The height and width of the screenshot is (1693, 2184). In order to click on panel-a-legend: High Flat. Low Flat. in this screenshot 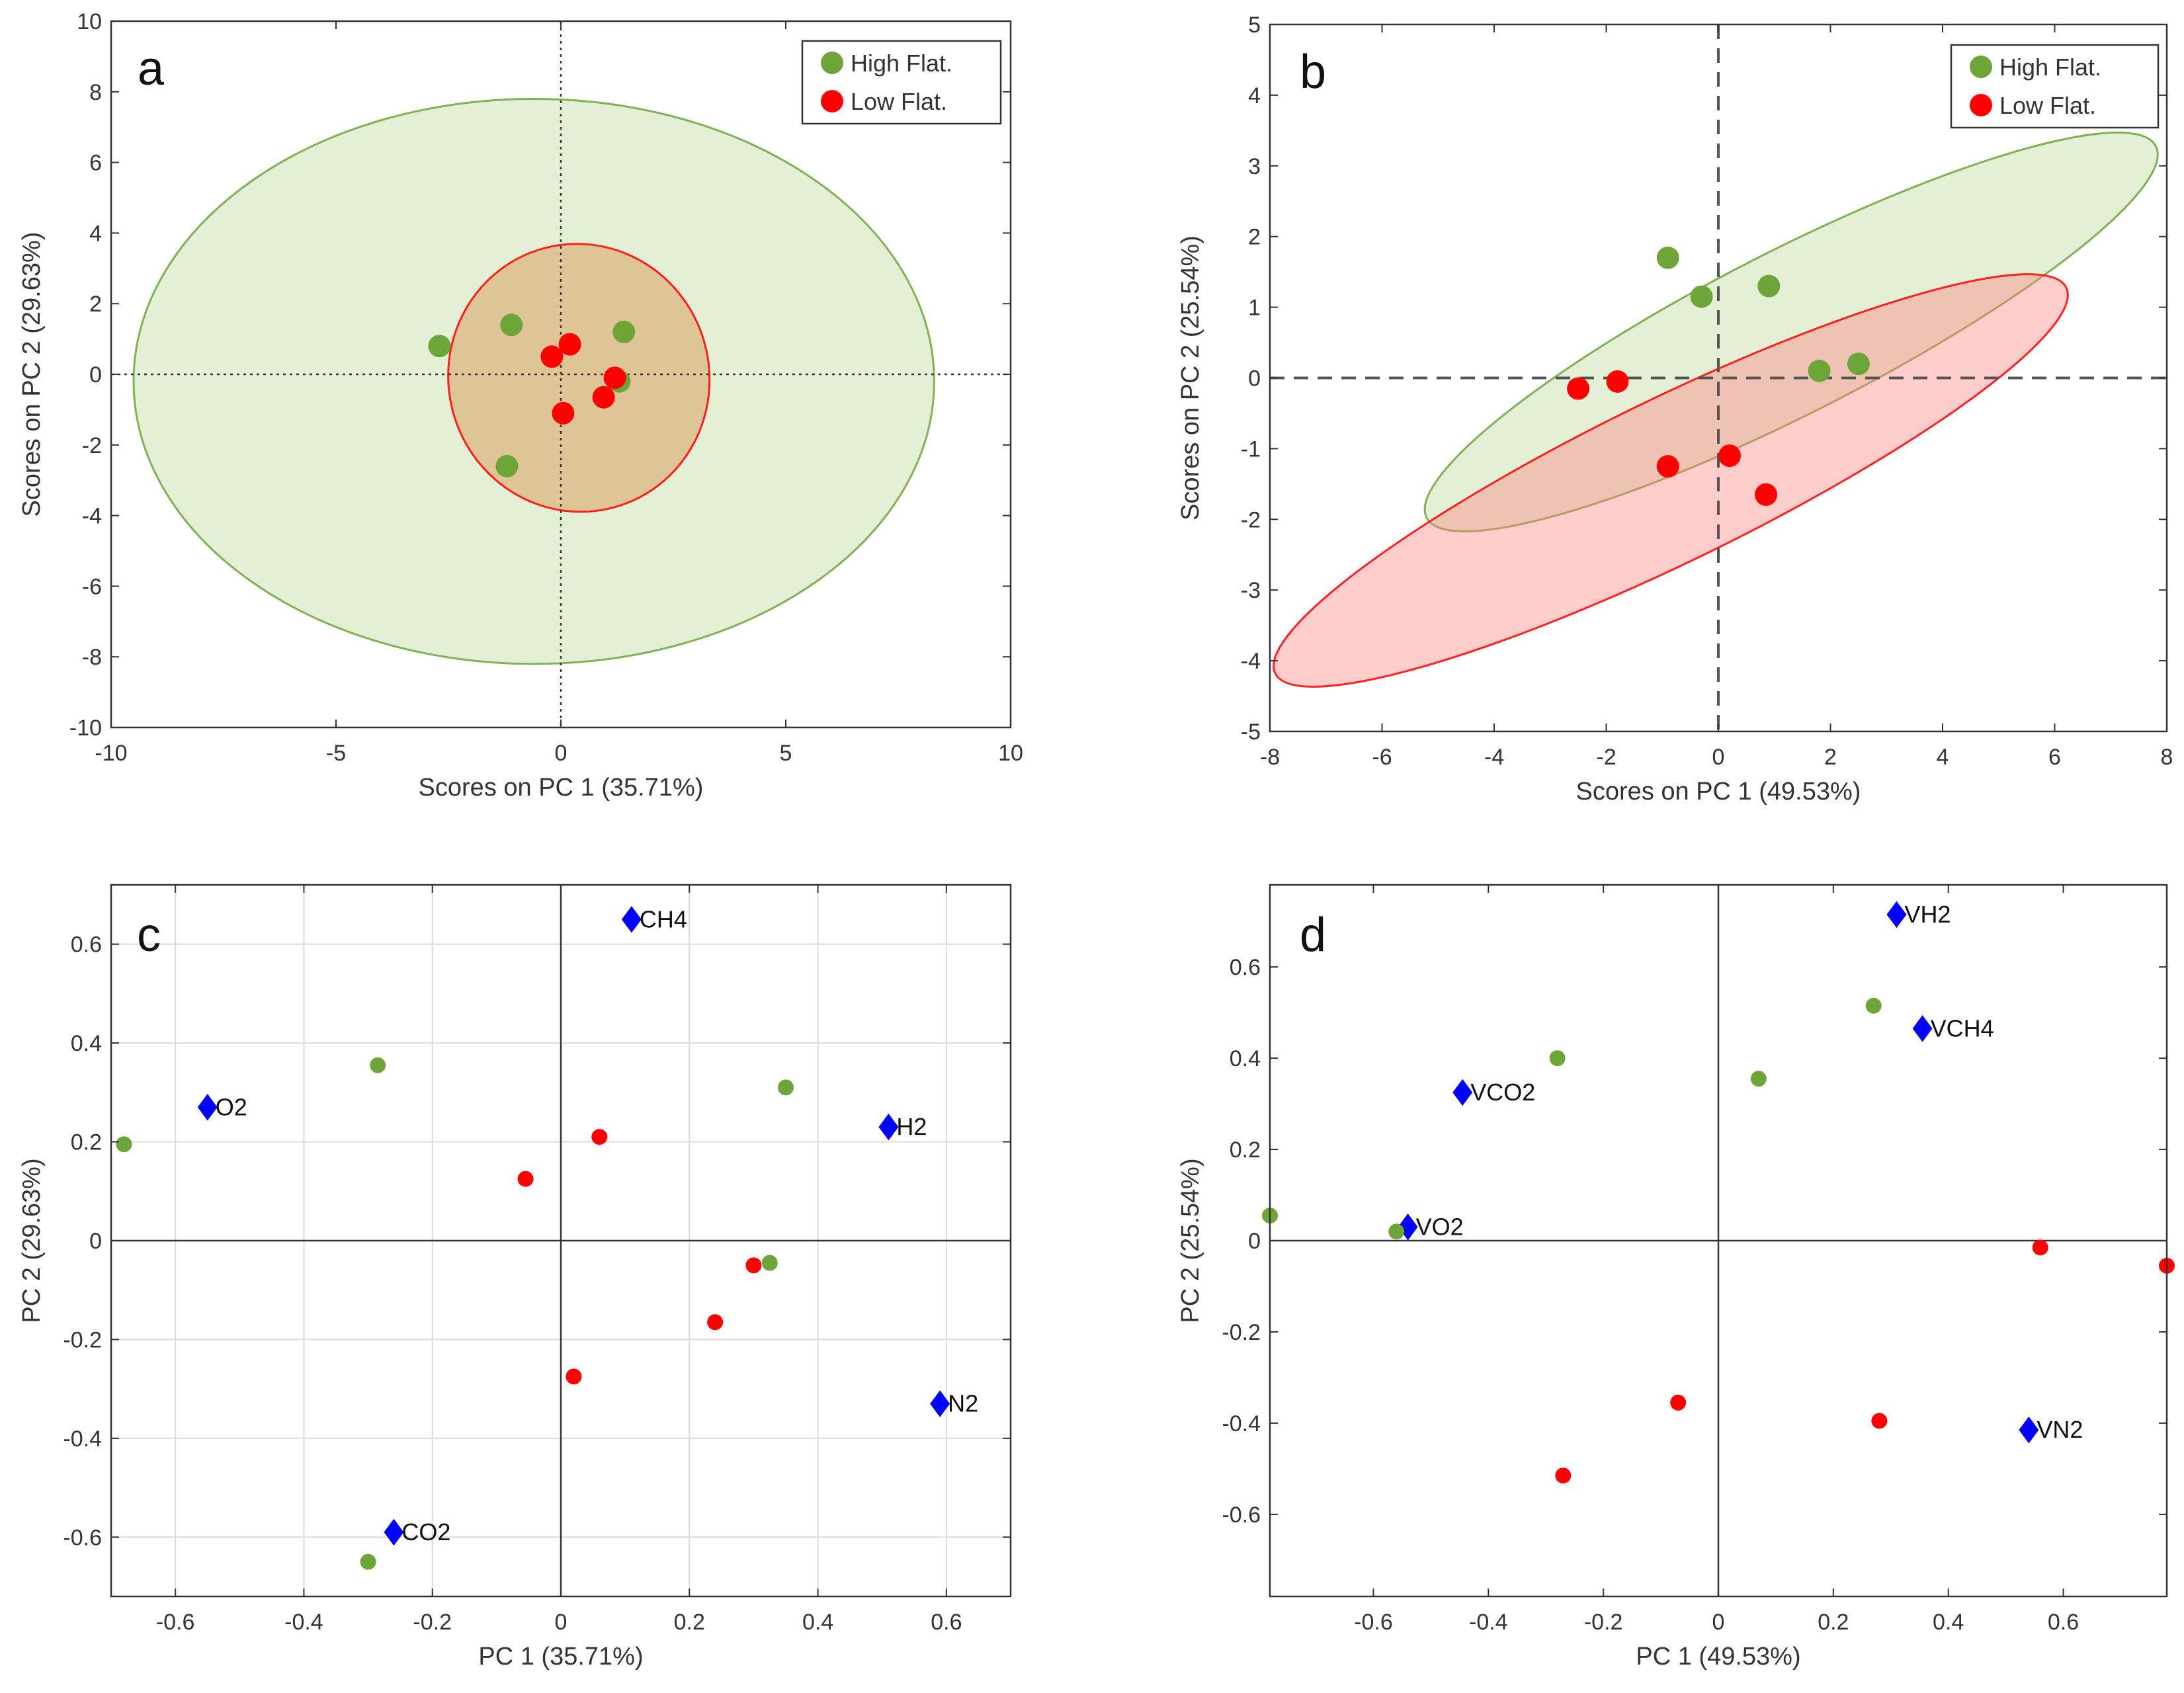, I will do `click(902, 82)`.